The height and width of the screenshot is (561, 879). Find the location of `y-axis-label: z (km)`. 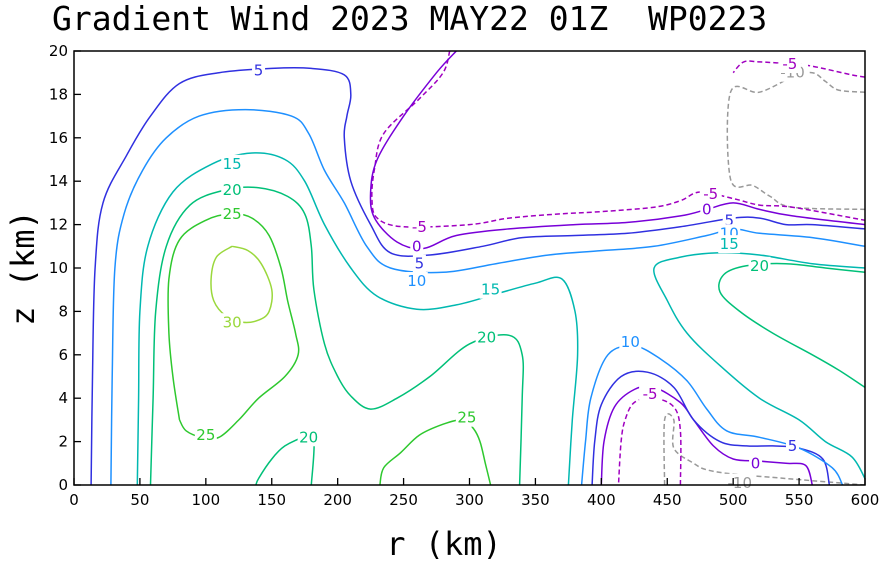

y-axis-label: z (km) is located at coordinates (23, 268).